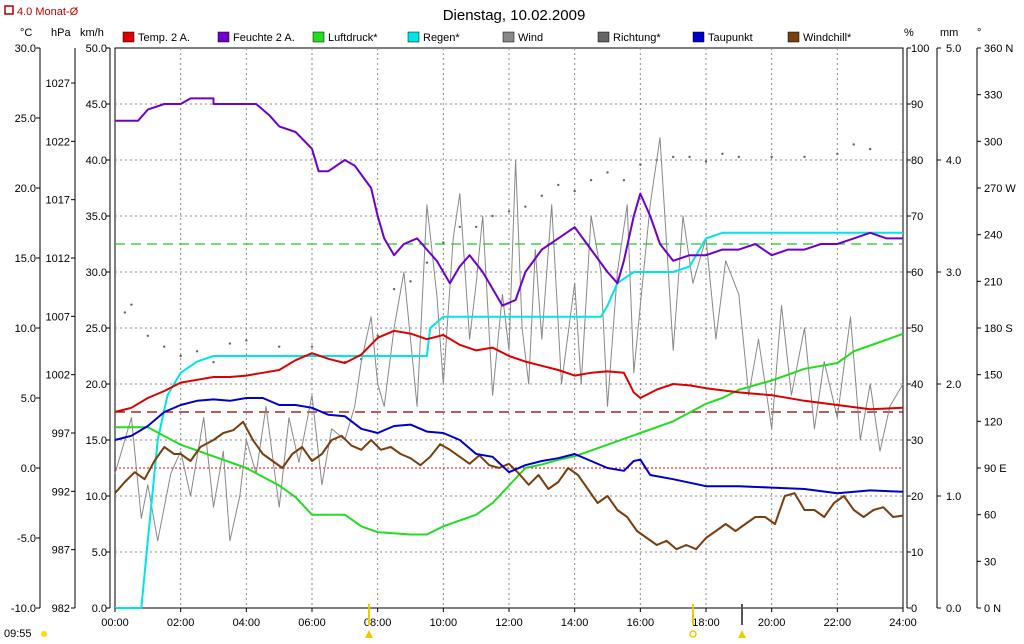 Image resolution: width=1024 pixels, height=644 pixels. I want to click on legend-label-luftdruck: Luftdruck*, so click(353, 38).